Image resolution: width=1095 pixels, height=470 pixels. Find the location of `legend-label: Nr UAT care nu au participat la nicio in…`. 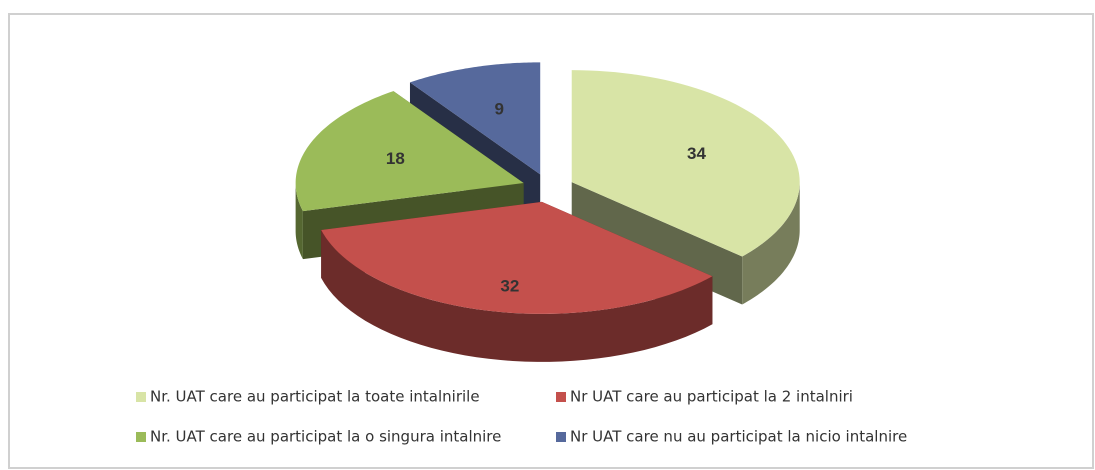

legend-label: Nr UAT care nu au participat la nicio in… is located at coordinates (738, 437).